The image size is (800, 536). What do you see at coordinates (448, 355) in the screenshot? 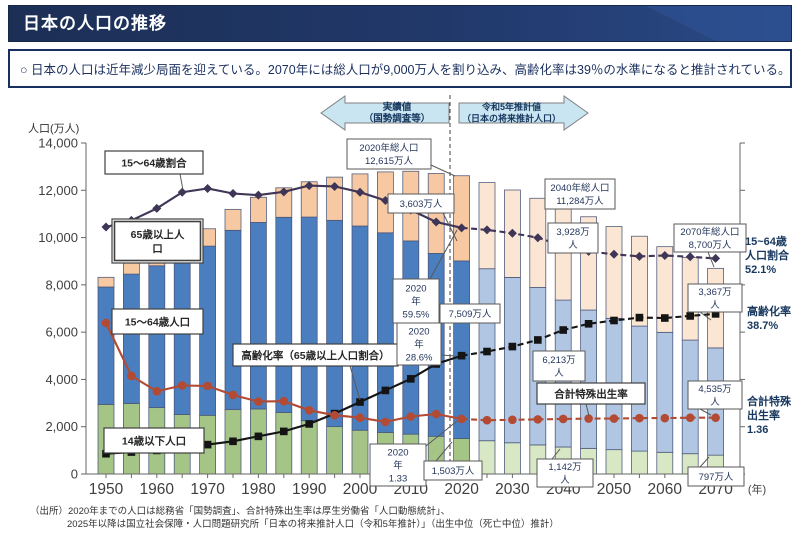
I see `callout-2020-aging-leader` at bounding box center [448, 355].